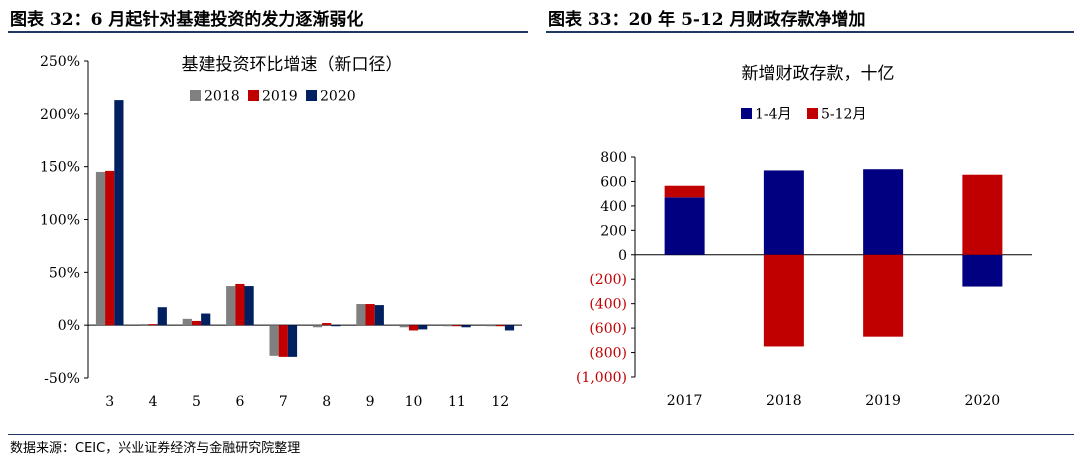 The image size is (1080, 460). I want to click on chart1-legend-swatch-2018, so click(195, 95).